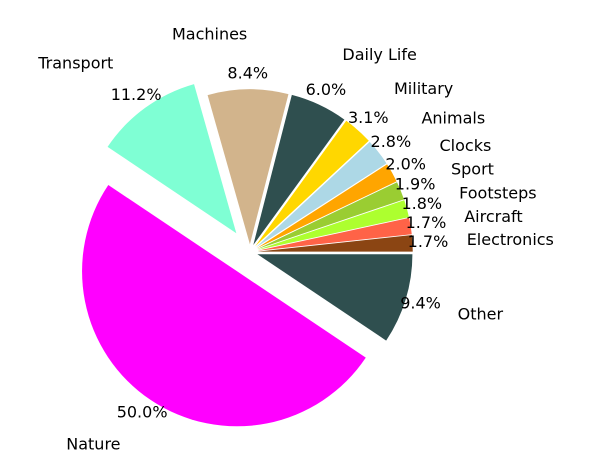  Describe the element at coordinates (510, 239) in the screenshot. I see `slice-label: Electronics` at that location.